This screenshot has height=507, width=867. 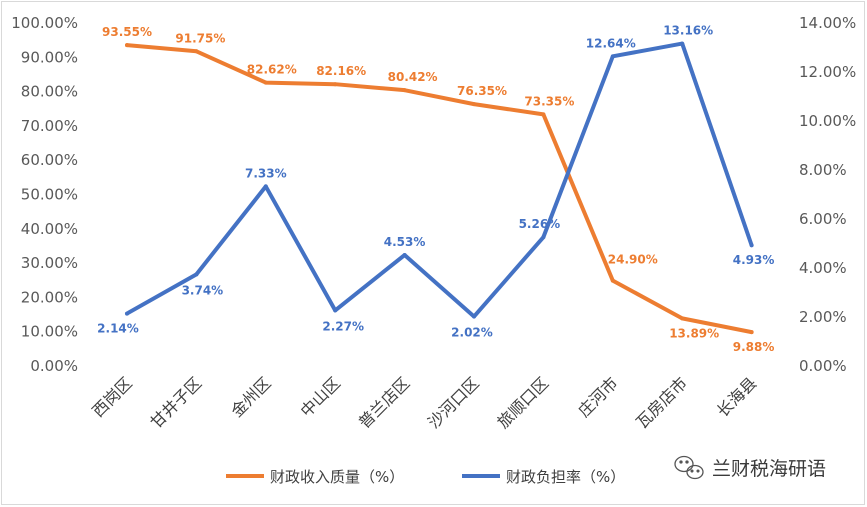 I want to click on data-label: 91.75%, so click(x=200, y=38).